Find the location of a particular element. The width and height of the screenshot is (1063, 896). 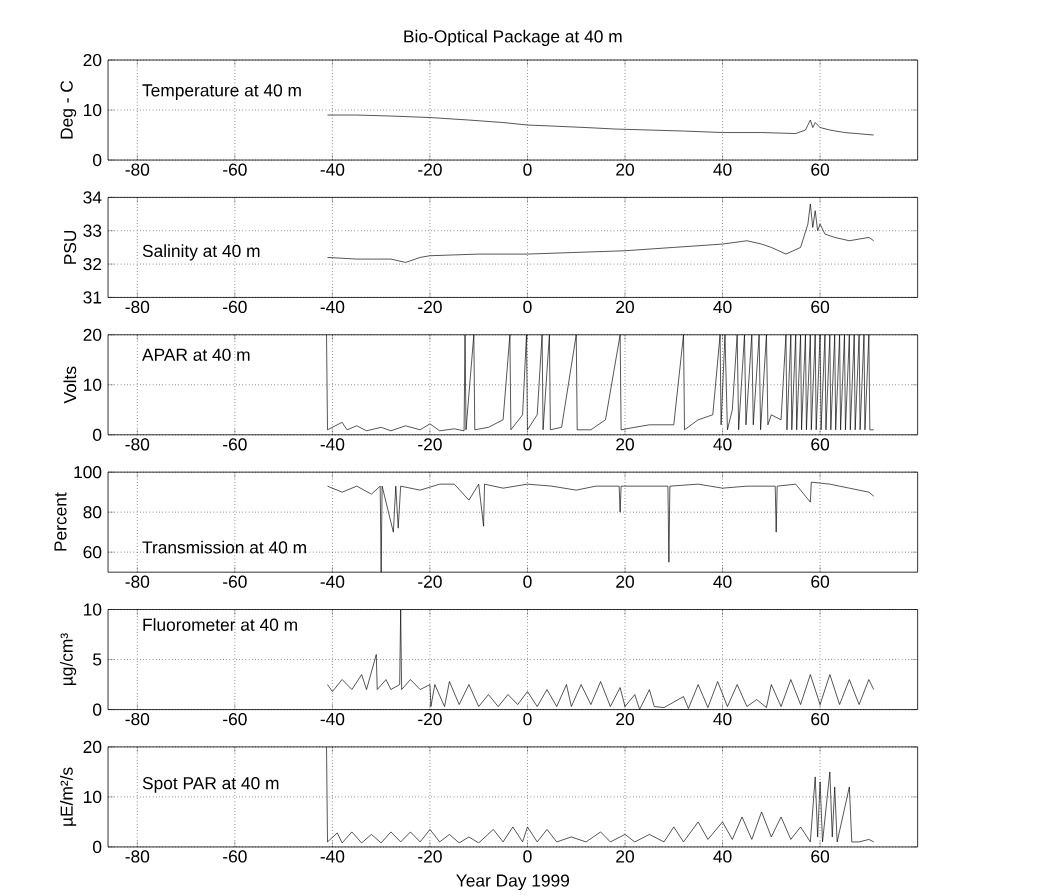

y-axis-title: Volts is located at coordinates (70, 385).